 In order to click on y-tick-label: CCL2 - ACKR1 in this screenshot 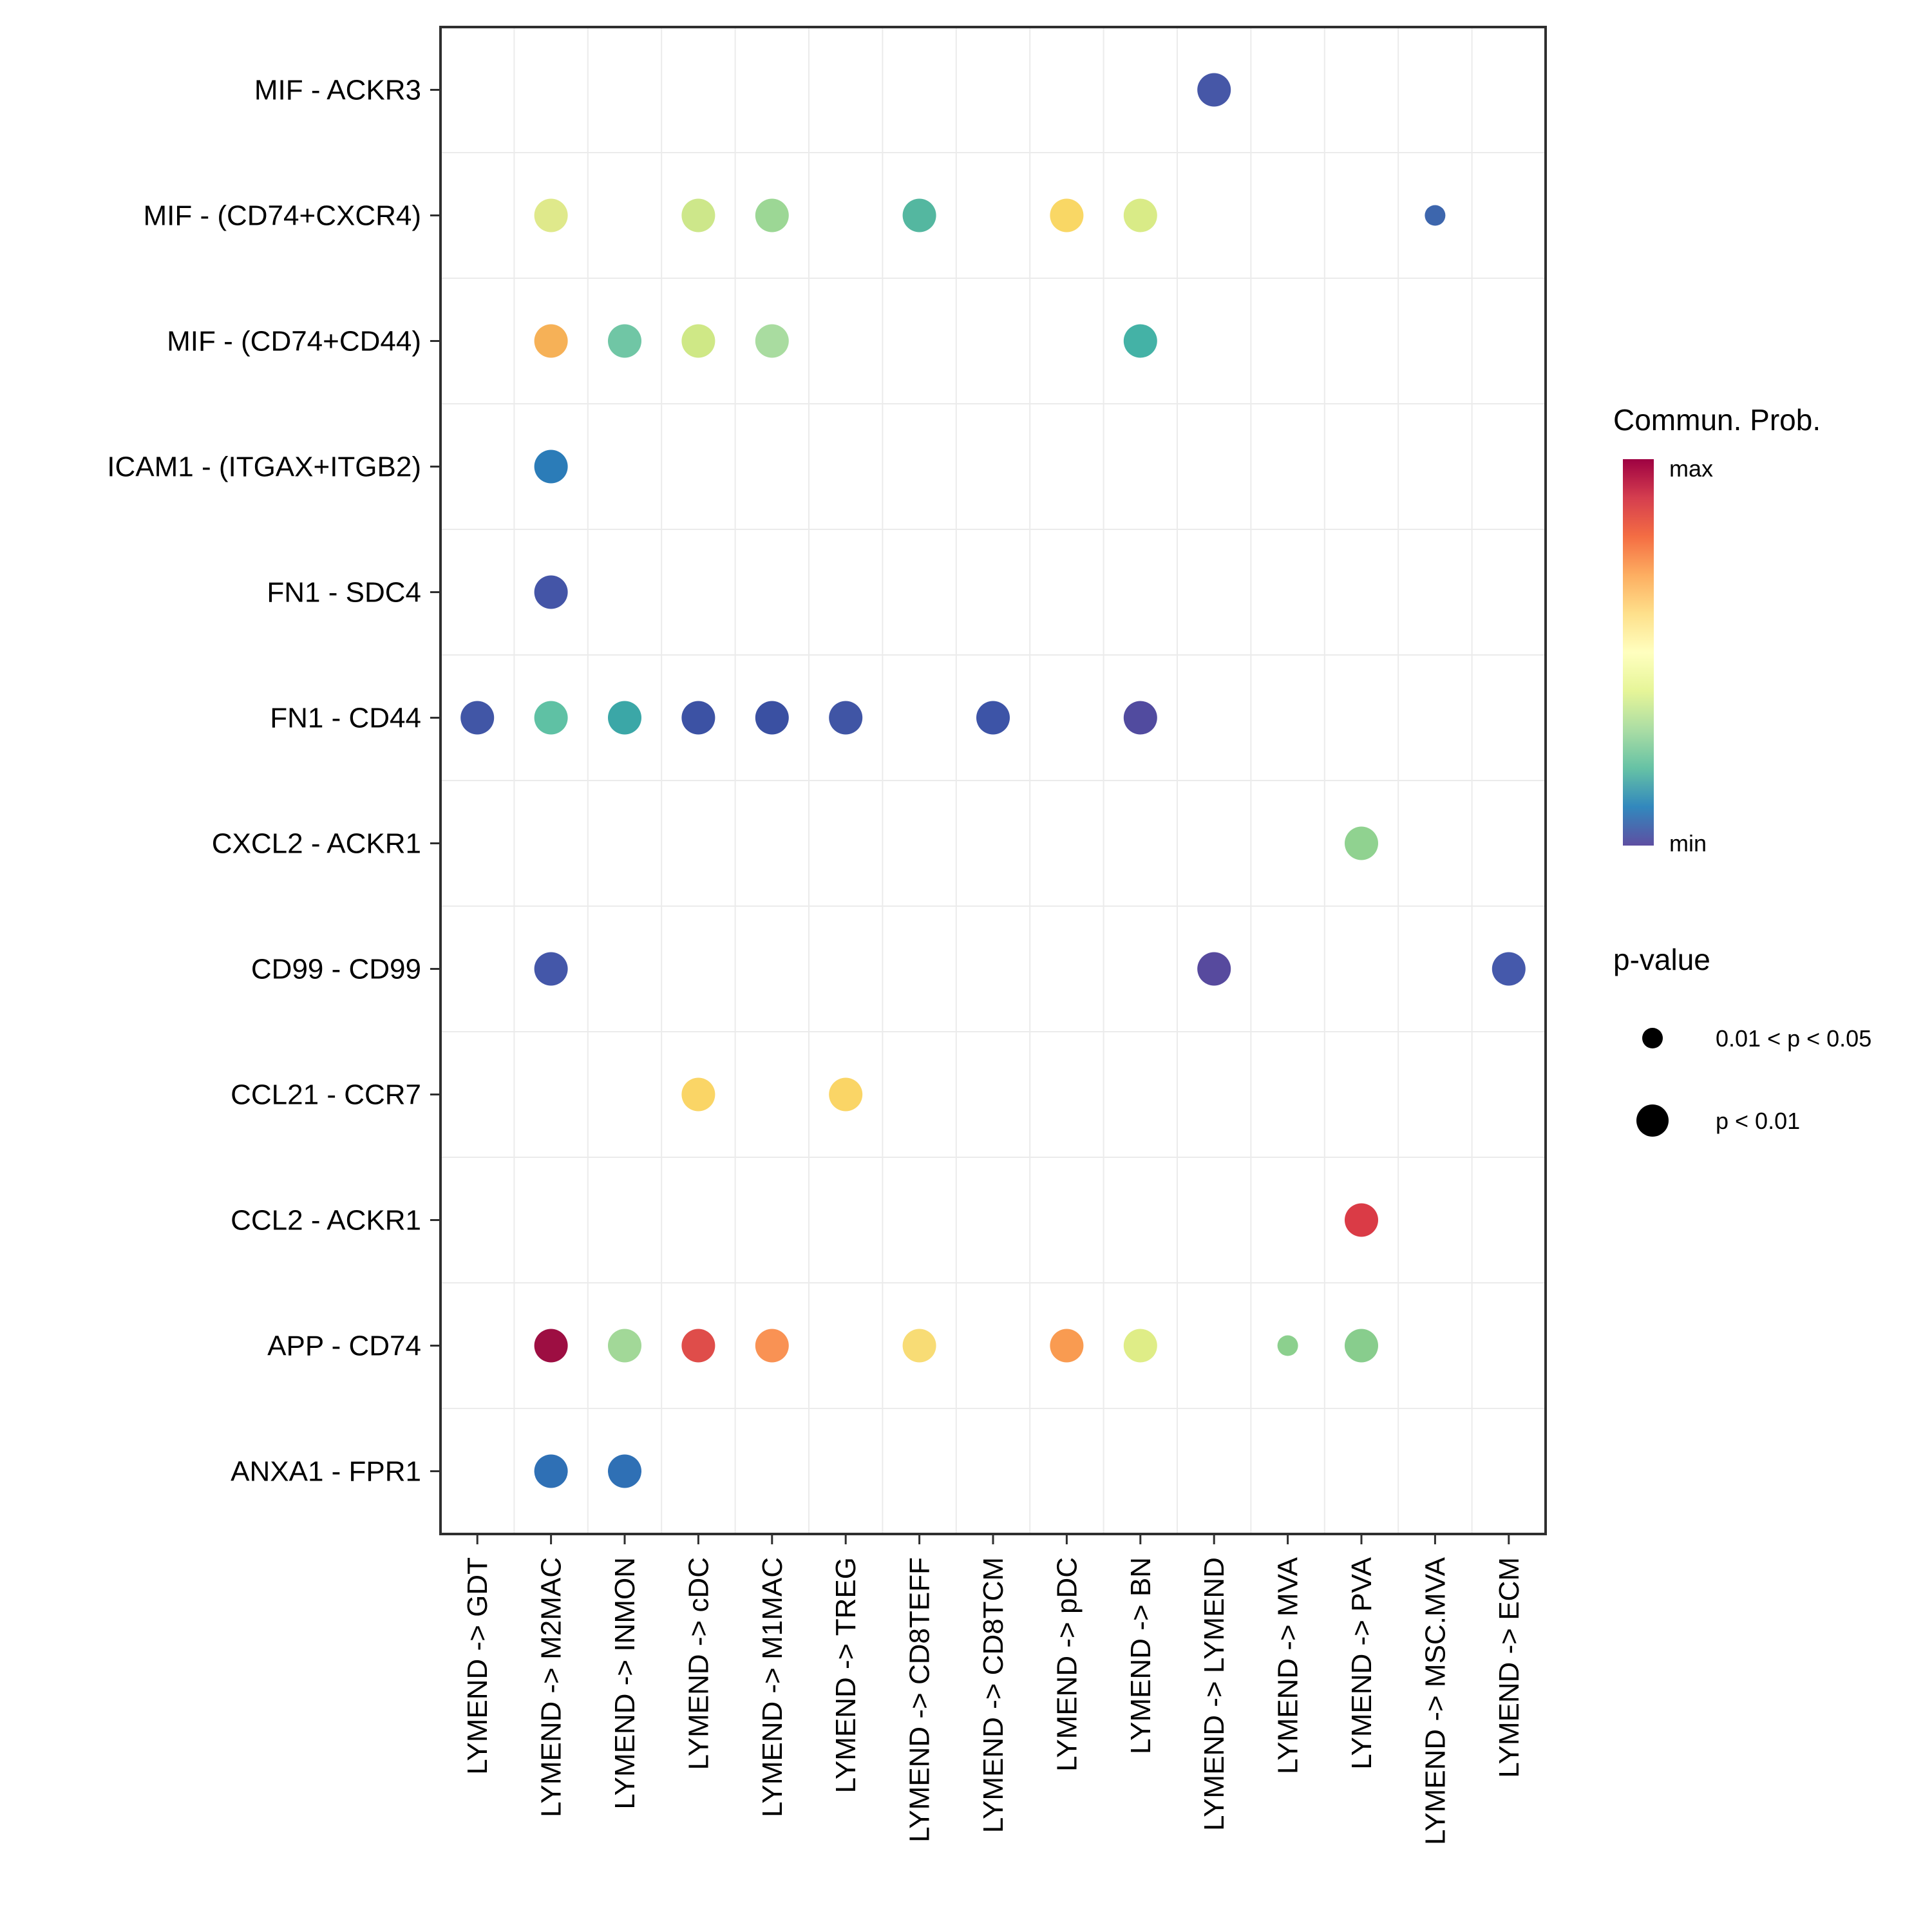, I will do `click(326, 1221)`.